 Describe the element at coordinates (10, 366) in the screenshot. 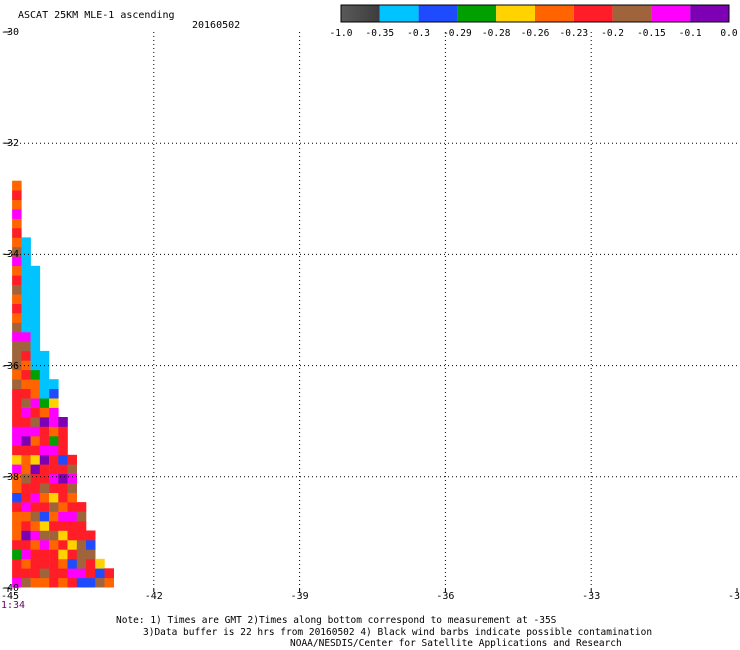

I see `y-tick-label: -36` at that location.